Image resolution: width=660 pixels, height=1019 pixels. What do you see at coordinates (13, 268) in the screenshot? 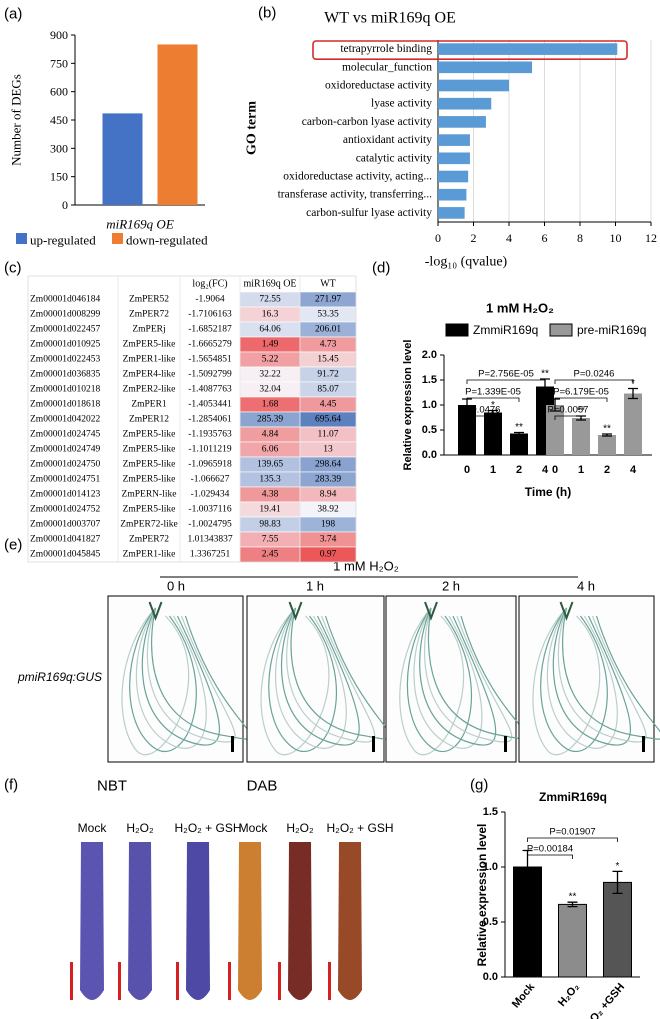
I see `panel-letter: (c)` at bounding box center [13, 268].